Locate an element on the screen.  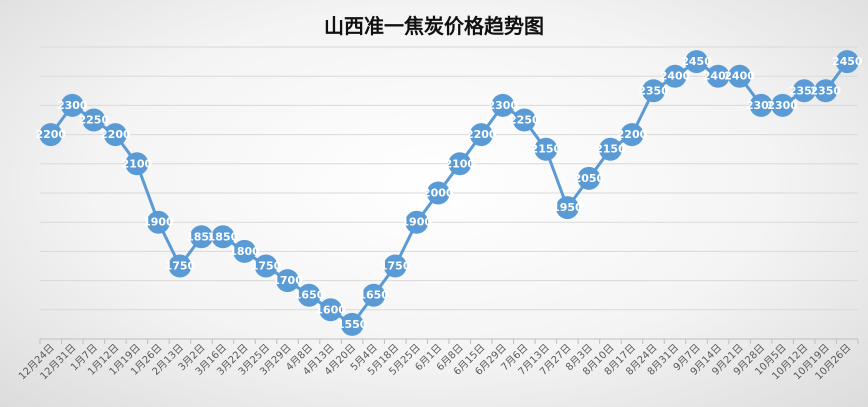
data-label: 1600 is located at coordinates (330, 309).